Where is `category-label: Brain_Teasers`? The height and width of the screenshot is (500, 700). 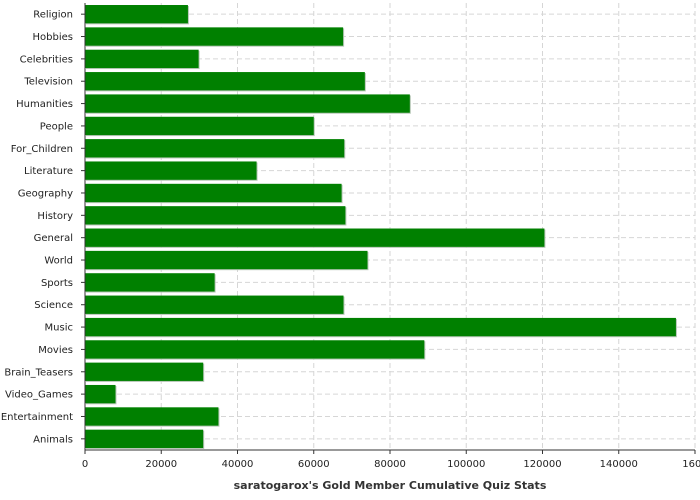
category-label: Brain_Teasers is located at coordinates (38, 372).